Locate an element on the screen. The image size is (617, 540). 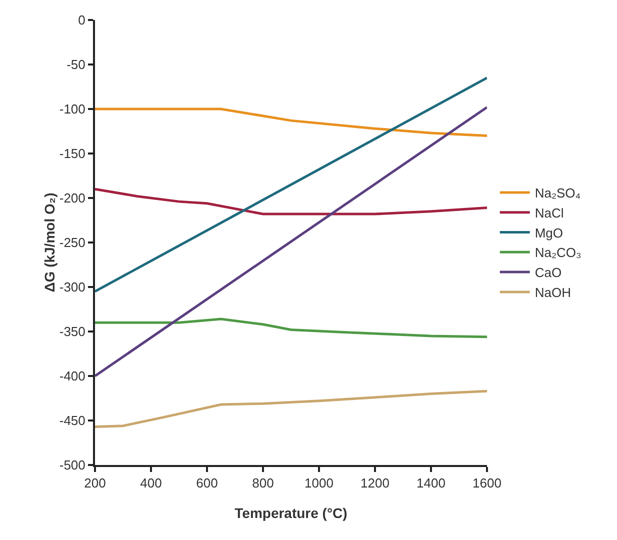
x-tick-label: 600 is located at coordinates (207, 483).